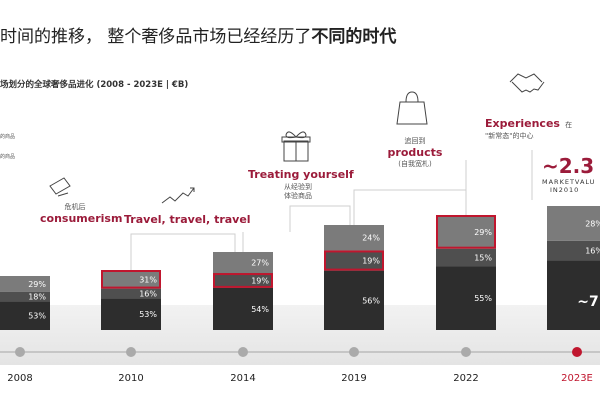 This screenshot has width=600, height=400. What do you see at coordinates (412, 108) in the screenshot?
I see `shopping-bag-icon` at bounding box center [412, 108].